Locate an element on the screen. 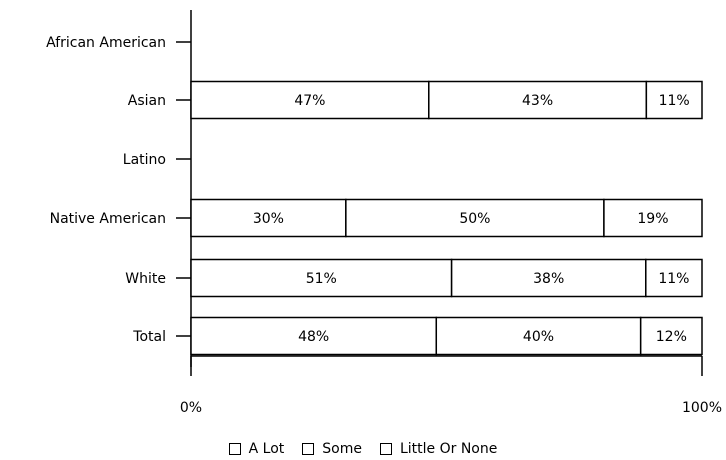 This screenshot has height=460, width=726. bar-label-white-a-lot: 51% is located at coordinates (321, 279).